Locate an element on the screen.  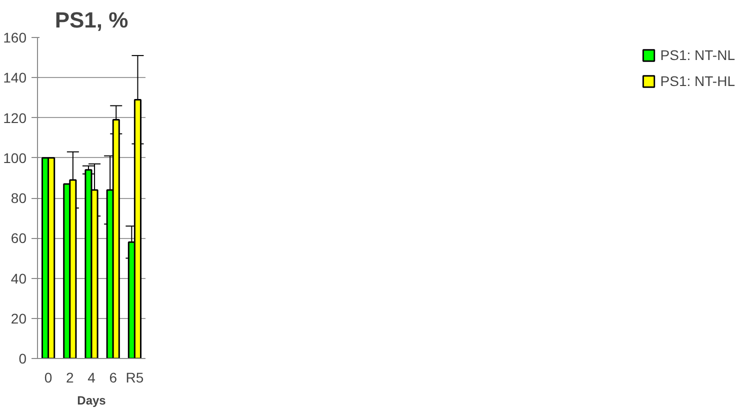
y-tick-label: 0 is located at coordinates (22, 358).